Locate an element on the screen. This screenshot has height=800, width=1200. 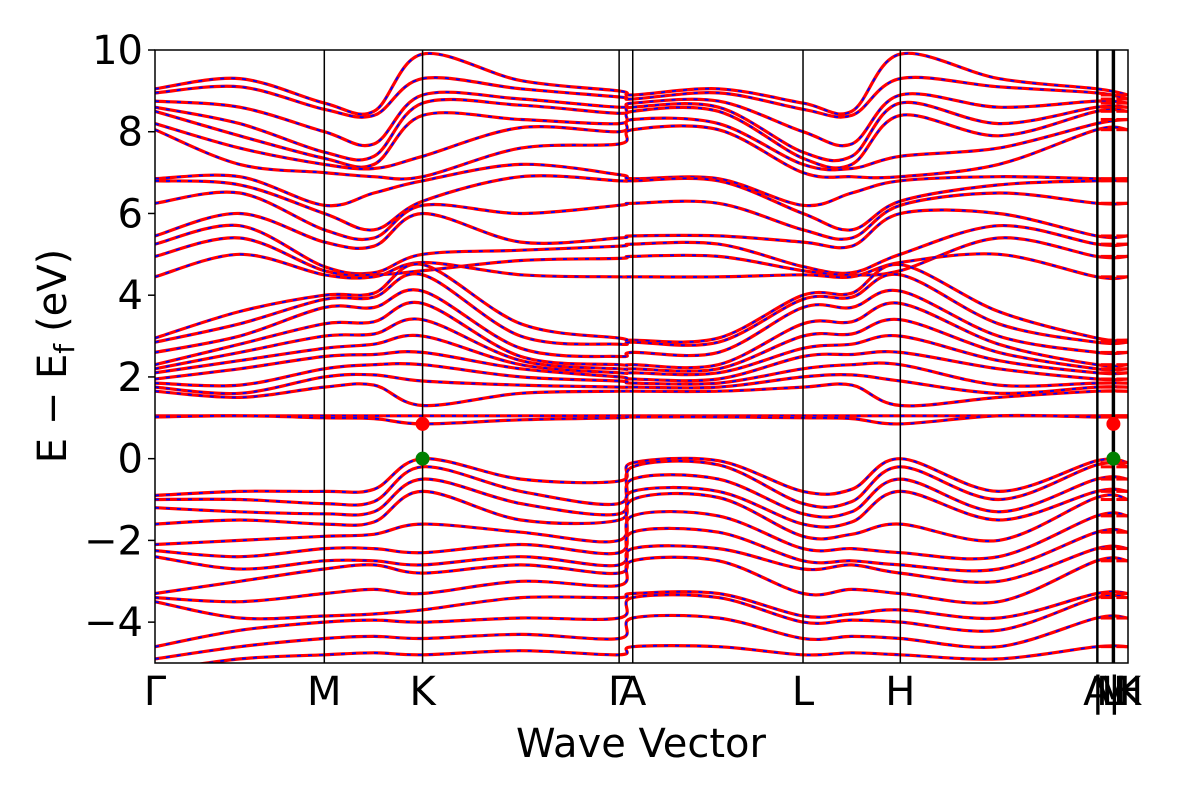
x-tick-label-8: | is located at coordinates (1097, 692).